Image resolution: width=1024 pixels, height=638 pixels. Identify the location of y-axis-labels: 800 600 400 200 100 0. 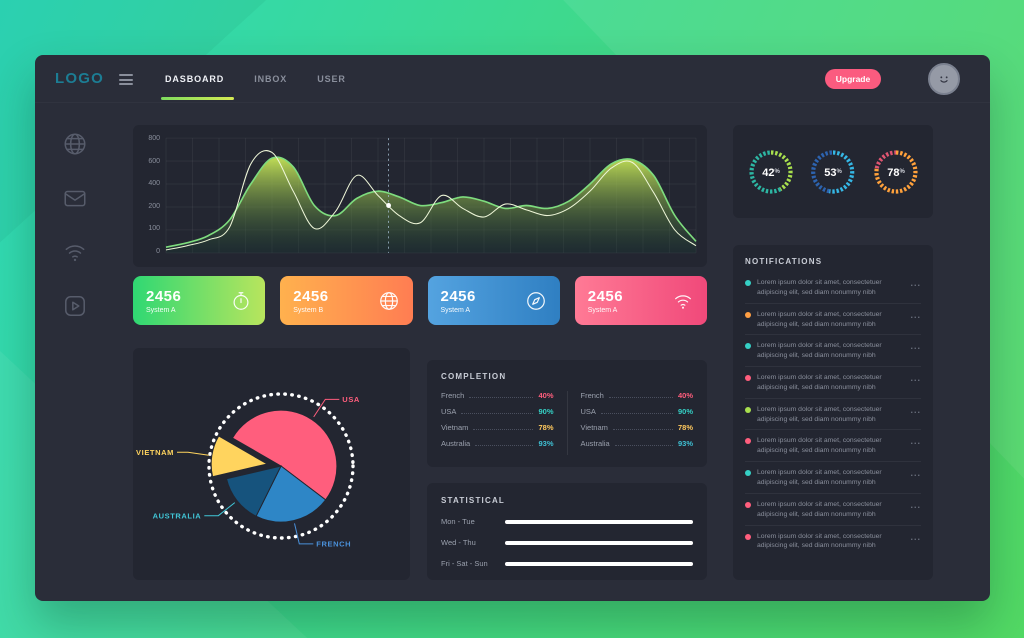
(152, 196).